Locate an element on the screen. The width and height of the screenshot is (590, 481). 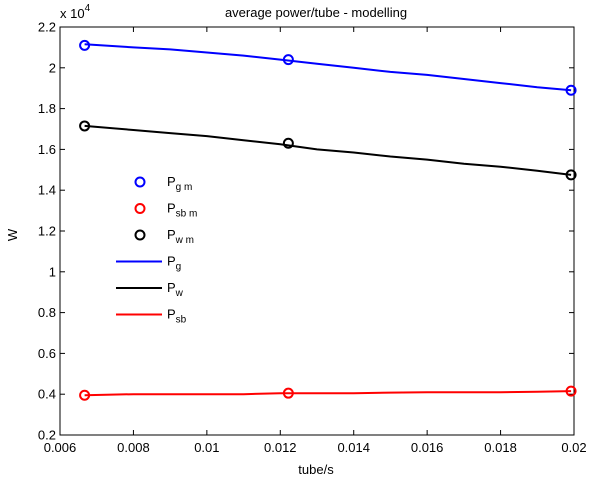
legend-label: Psb is located at coordinates (177, 316).